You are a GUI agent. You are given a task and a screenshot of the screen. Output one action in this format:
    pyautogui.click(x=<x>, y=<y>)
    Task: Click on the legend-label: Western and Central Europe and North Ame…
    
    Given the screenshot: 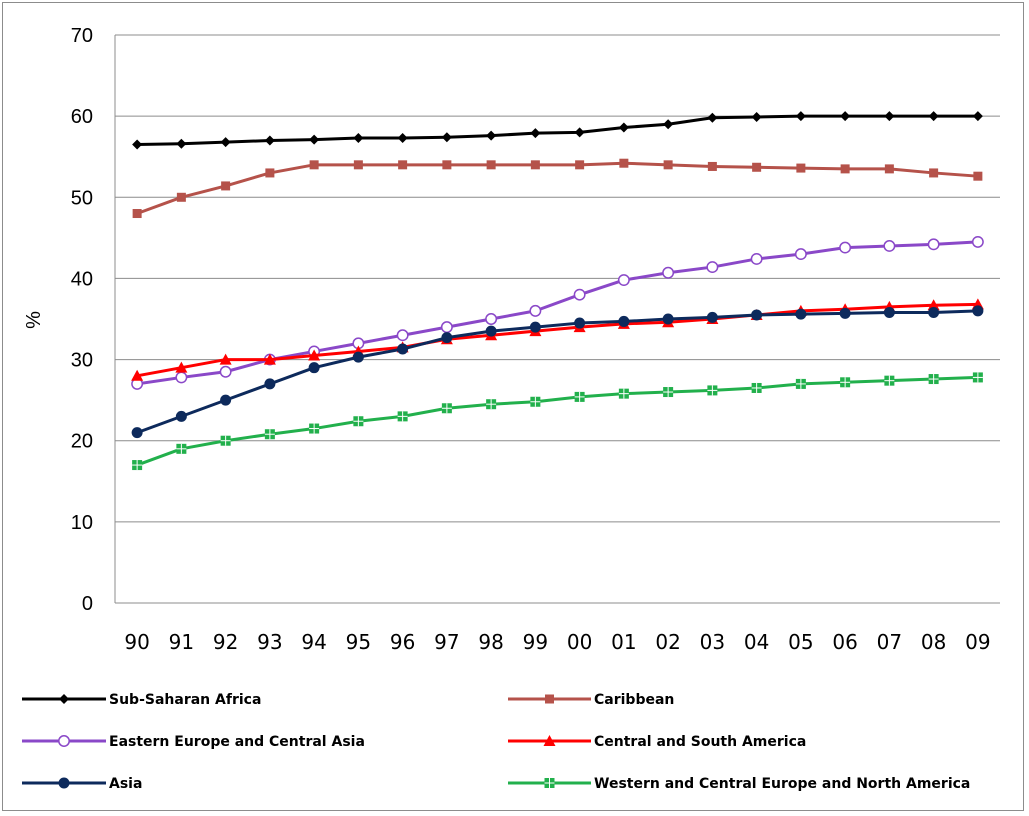 What is the action you would take?
    pyautogui.click(x=782, y=784)
    